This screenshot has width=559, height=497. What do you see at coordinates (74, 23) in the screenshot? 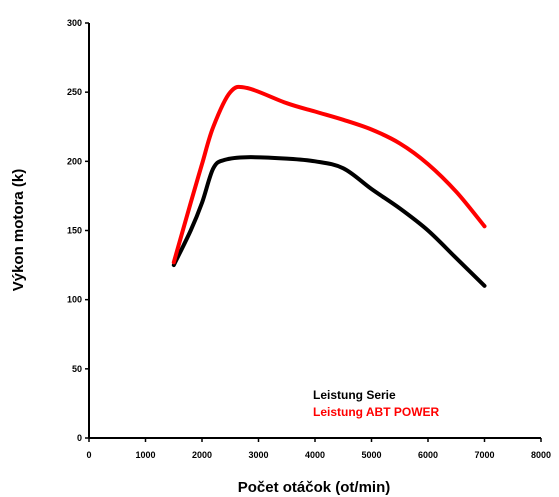
I see `y-tick-label: 300` at bounding box center [74, 23].